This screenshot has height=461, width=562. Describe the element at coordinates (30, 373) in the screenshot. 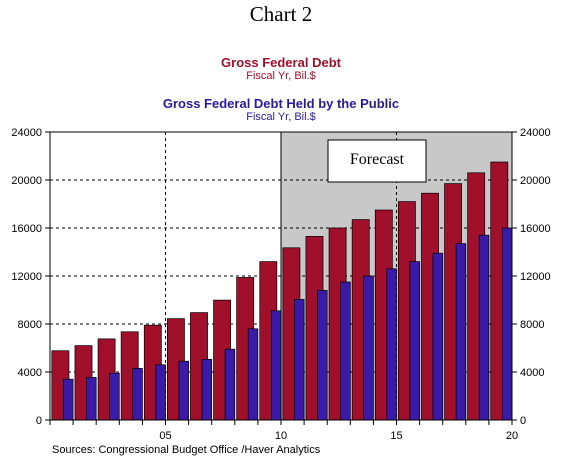

I see `y-tick-label-left: 4000` at that location.